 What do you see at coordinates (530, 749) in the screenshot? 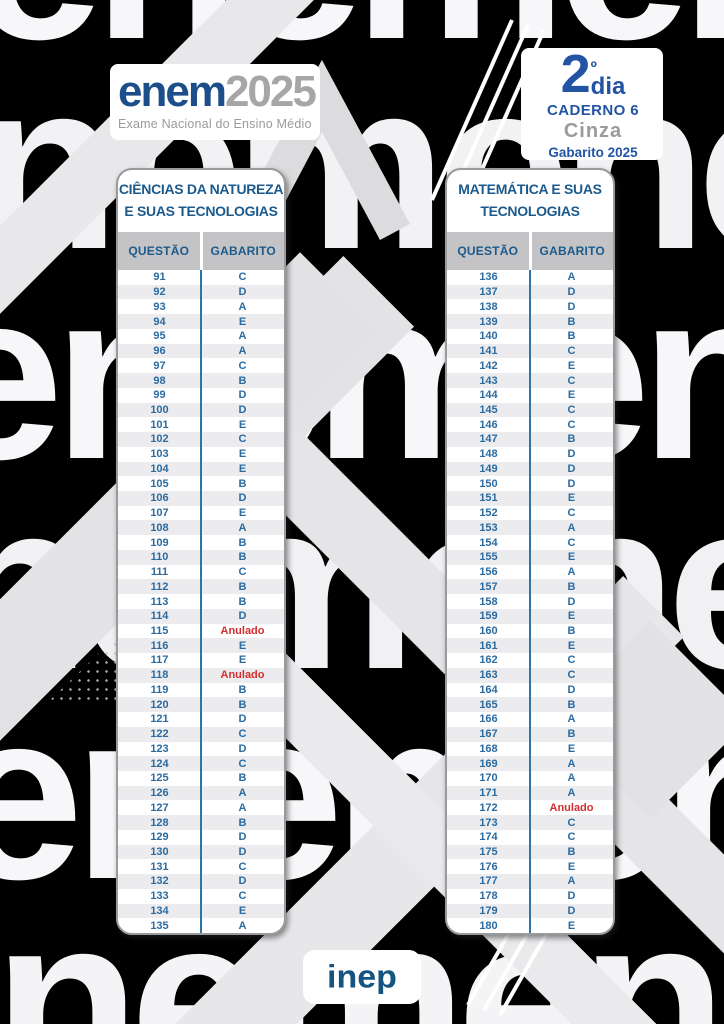
I see `answer-row: 168 E` at bounding box center [530, 749].